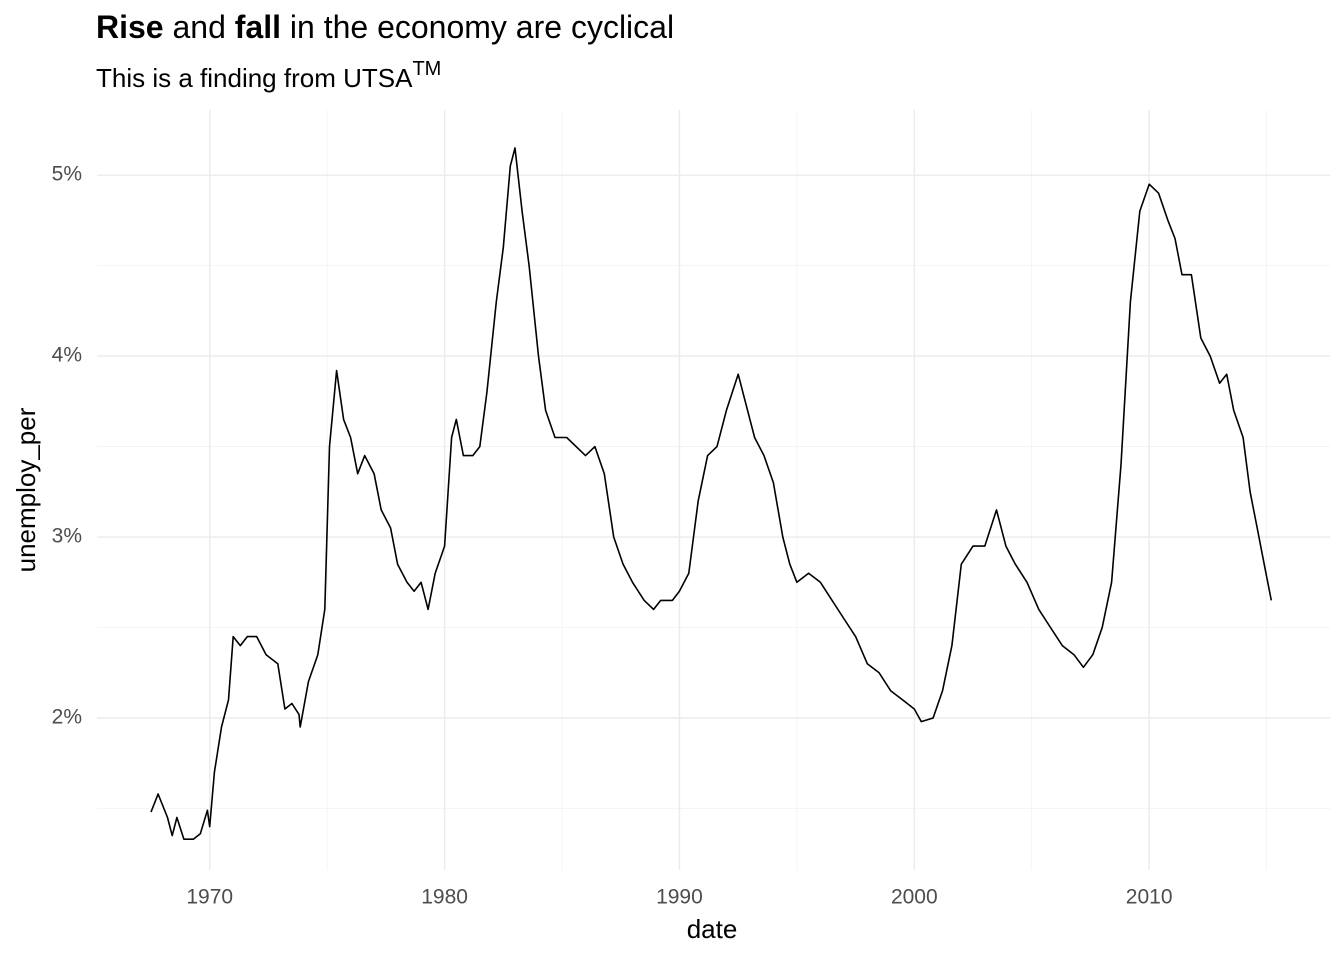  What do you see at coordinates (1149, 897) in the screenshot?
I see `x-tick-label: 2010` at bounding box center [1149, 897].